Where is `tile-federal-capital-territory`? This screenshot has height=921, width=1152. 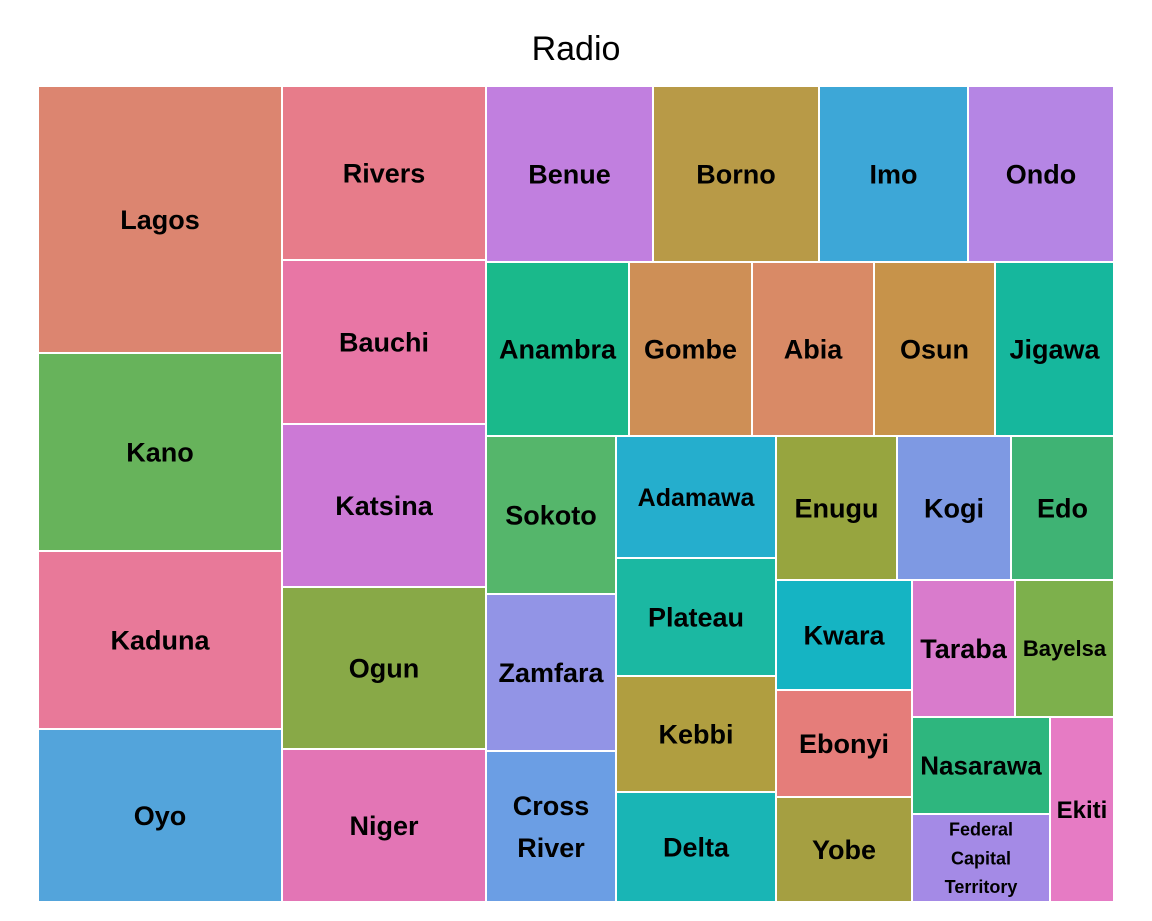
tile-federal-capital-territory is located at coordinates (981, 858).